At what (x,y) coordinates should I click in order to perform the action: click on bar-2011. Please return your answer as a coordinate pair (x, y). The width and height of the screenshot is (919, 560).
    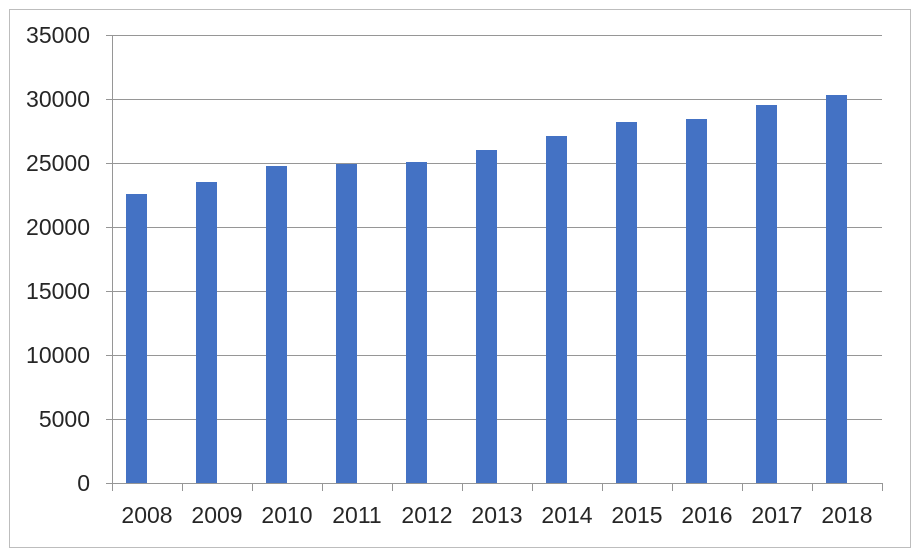
    Looking at the image, I should click on (346, 323).